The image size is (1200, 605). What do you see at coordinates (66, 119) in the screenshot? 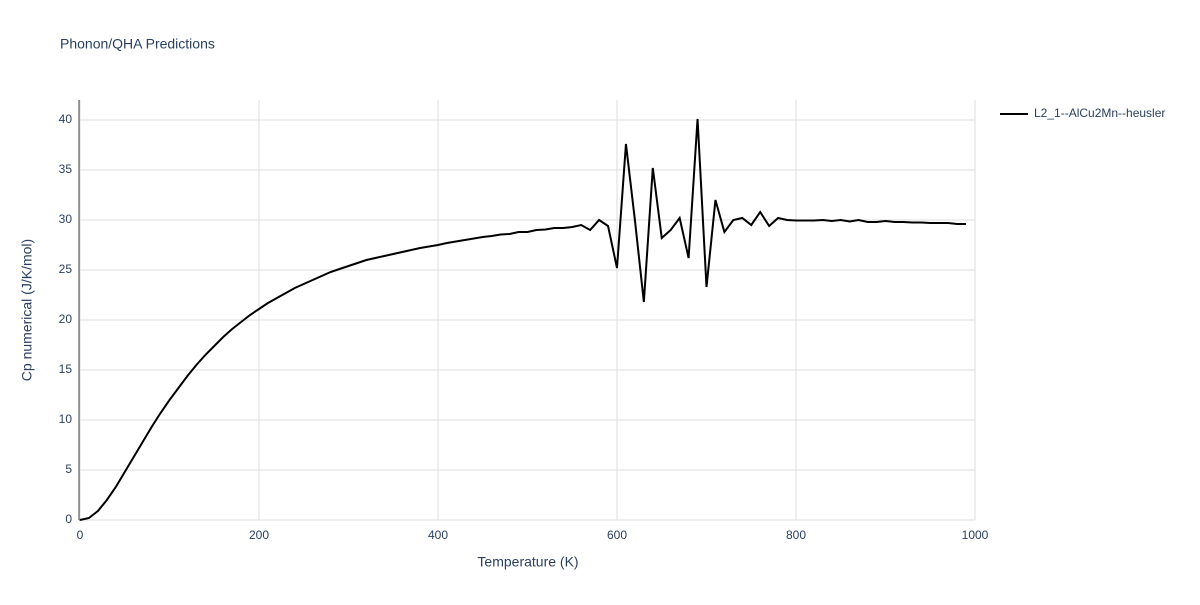
I see `y-tick-label: 40` at bounding box center [66, 119].